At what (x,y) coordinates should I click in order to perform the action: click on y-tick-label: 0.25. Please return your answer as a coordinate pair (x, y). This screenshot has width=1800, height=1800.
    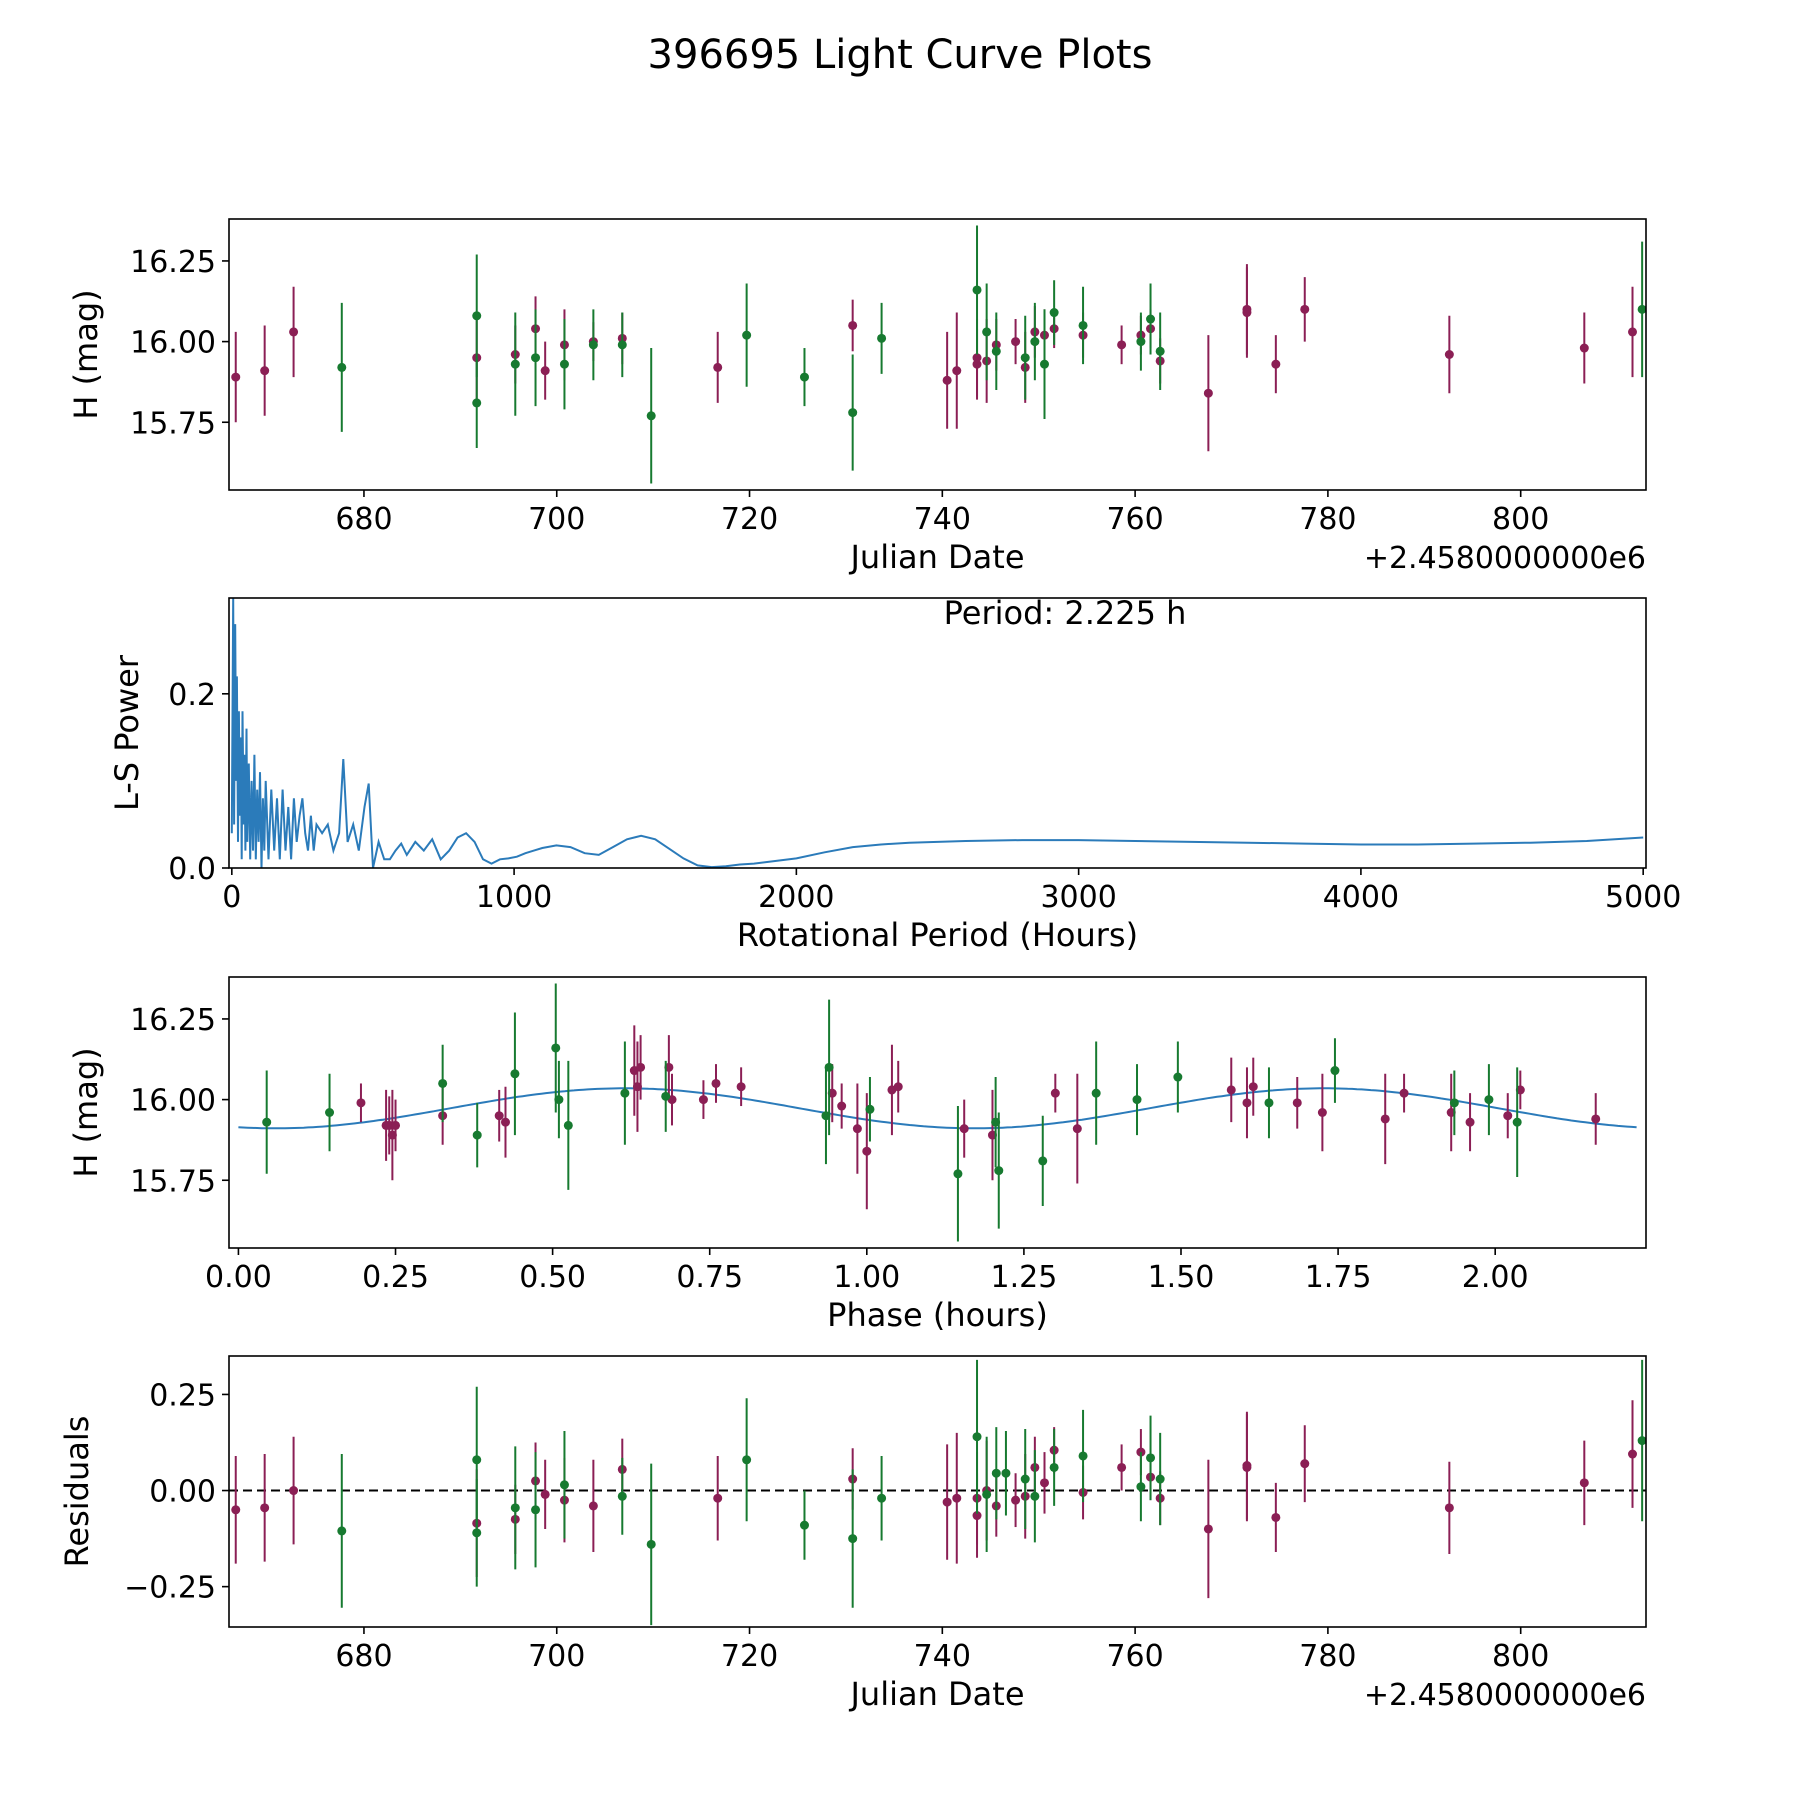
    Looking at the image, I should click on (182, 1395).